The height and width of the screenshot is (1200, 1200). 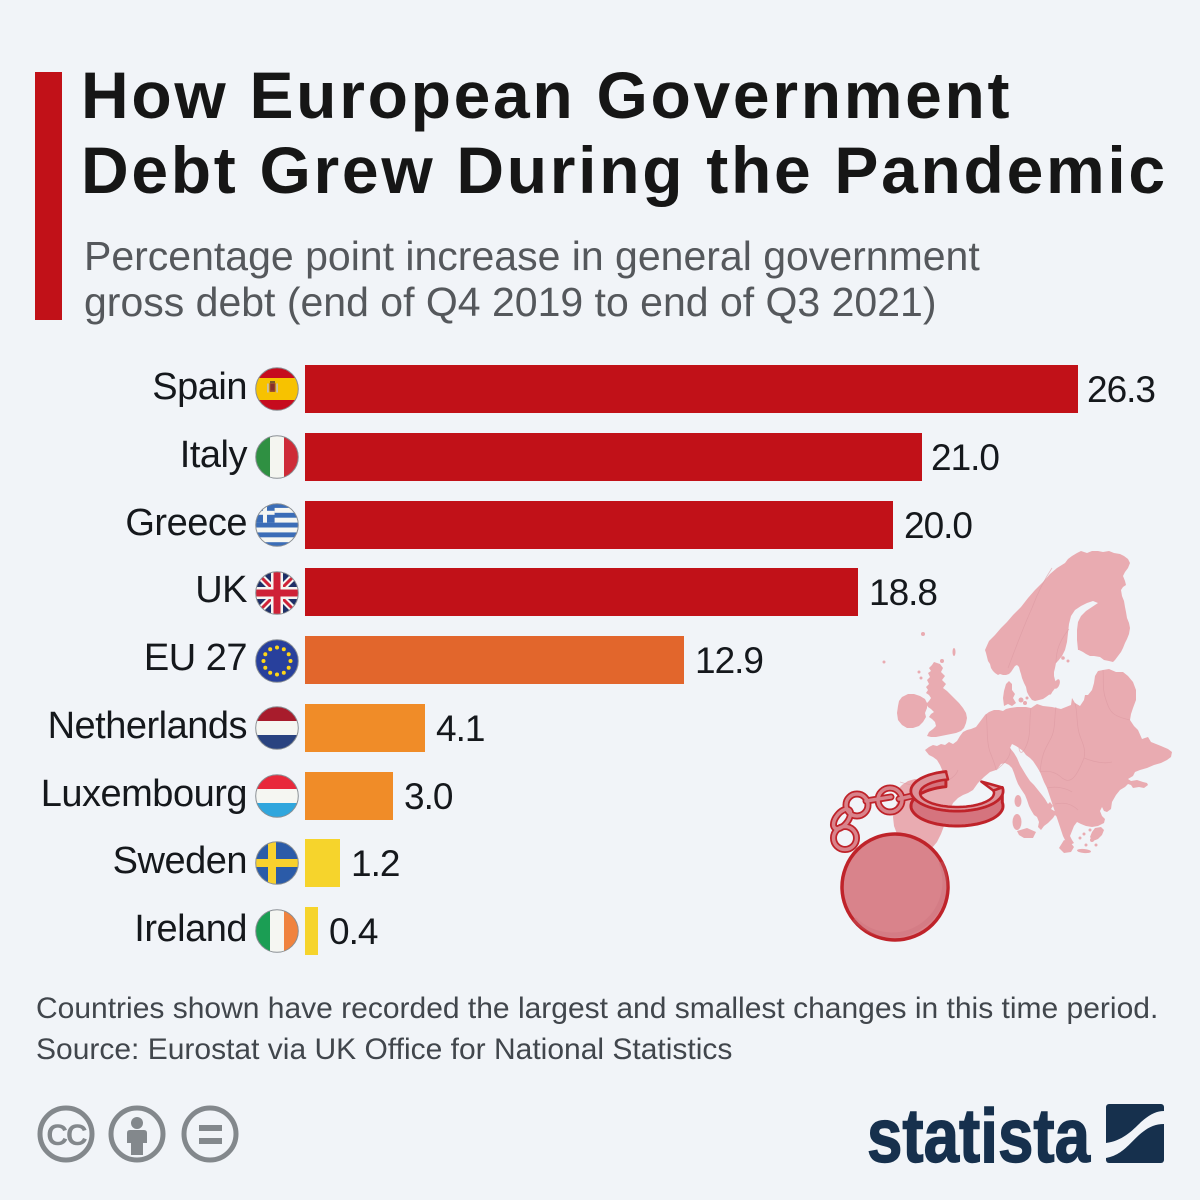 I want to click on svg-text: statista, so click(x=979, y=1132).